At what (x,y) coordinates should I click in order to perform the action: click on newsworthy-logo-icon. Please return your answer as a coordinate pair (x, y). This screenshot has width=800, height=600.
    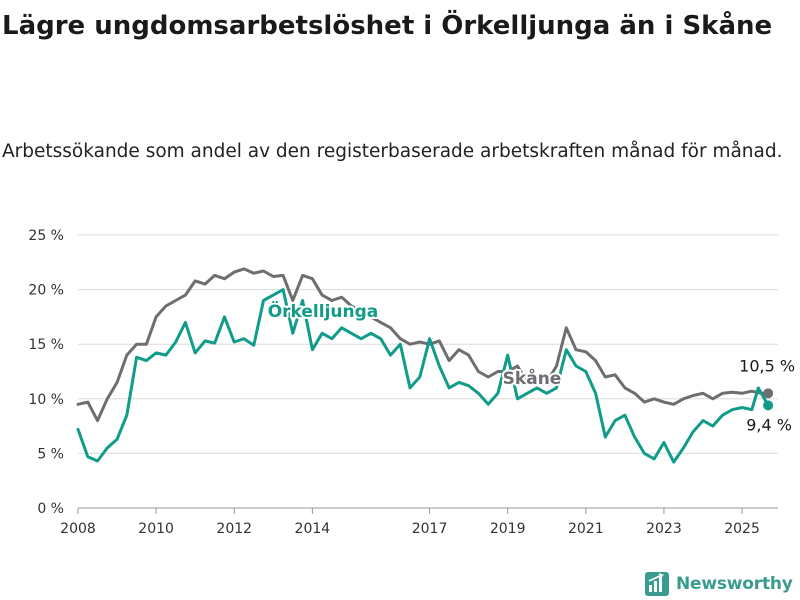
    Looking at the image, I should click on (657, 584).